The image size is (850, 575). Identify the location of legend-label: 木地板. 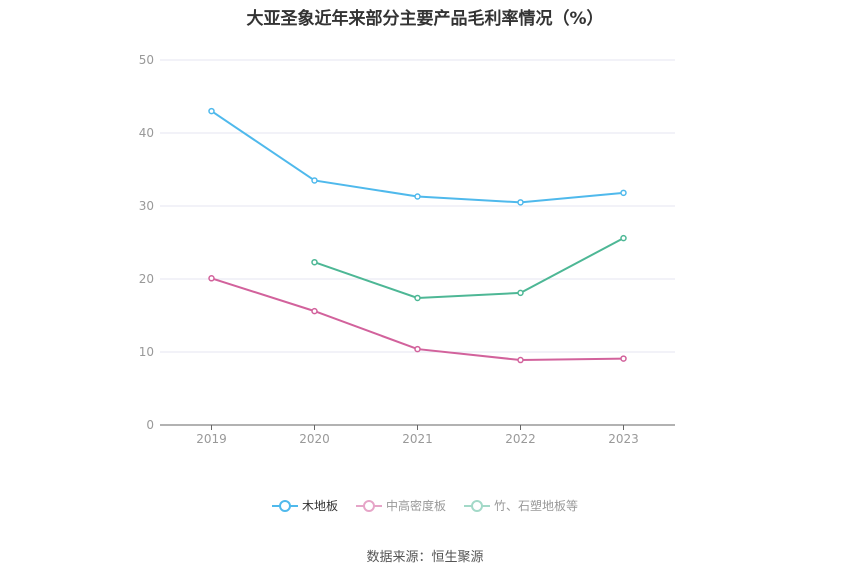
(319, 506).